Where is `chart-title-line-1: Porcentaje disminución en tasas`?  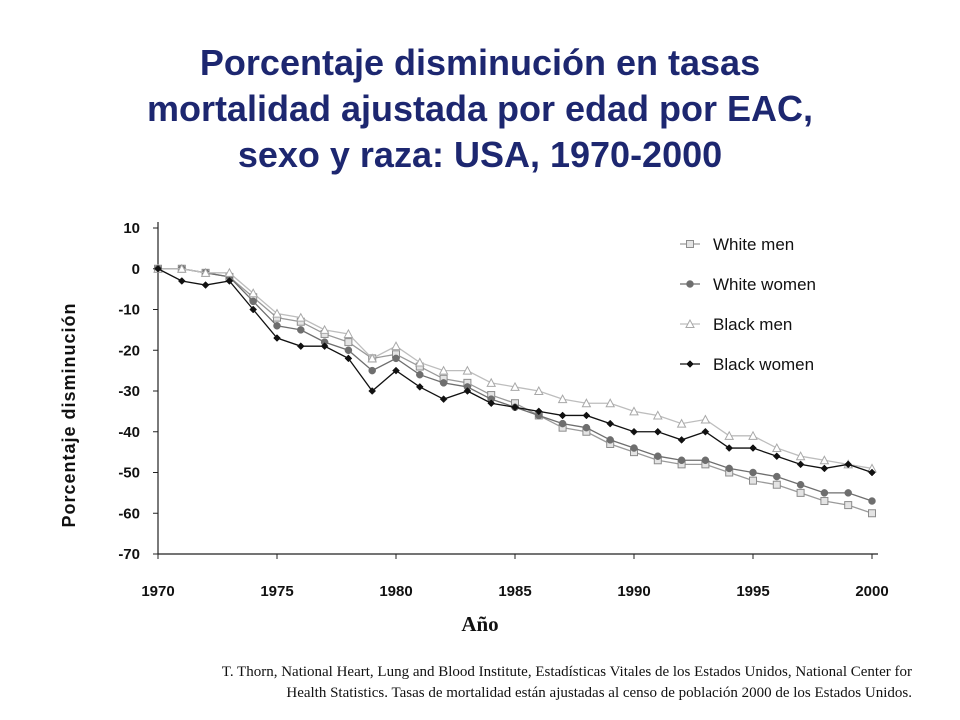
chart-title-line-1: Porcentaje disminución en tasas is located at coordinates (480, 62).